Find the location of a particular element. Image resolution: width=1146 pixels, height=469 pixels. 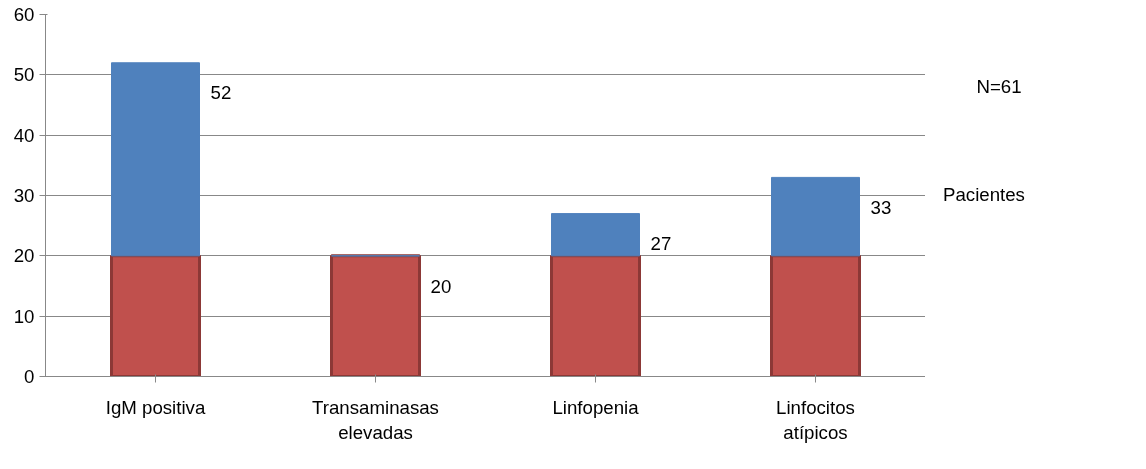

x-tick-label: IgM positiva is located at coordinates (155, 407).